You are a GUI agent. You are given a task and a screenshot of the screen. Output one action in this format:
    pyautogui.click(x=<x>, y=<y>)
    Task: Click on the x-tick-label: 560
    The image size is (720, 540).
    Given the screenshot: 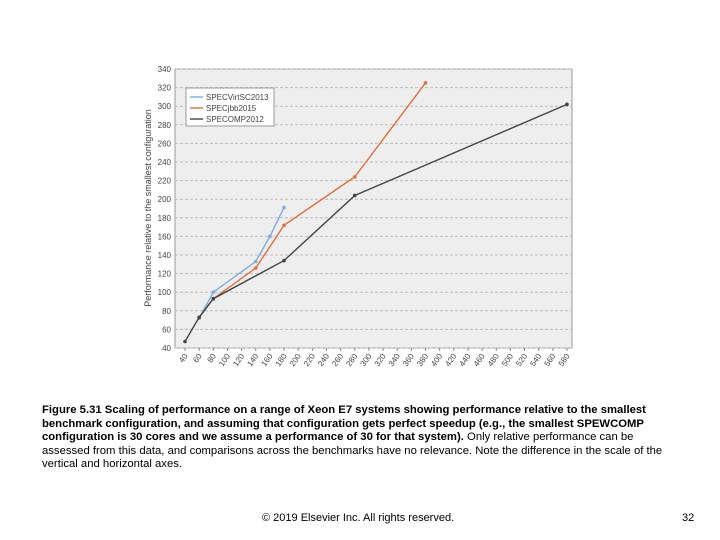 What is the action you would take?
    pyautogui.click(x=549, y=360)
    